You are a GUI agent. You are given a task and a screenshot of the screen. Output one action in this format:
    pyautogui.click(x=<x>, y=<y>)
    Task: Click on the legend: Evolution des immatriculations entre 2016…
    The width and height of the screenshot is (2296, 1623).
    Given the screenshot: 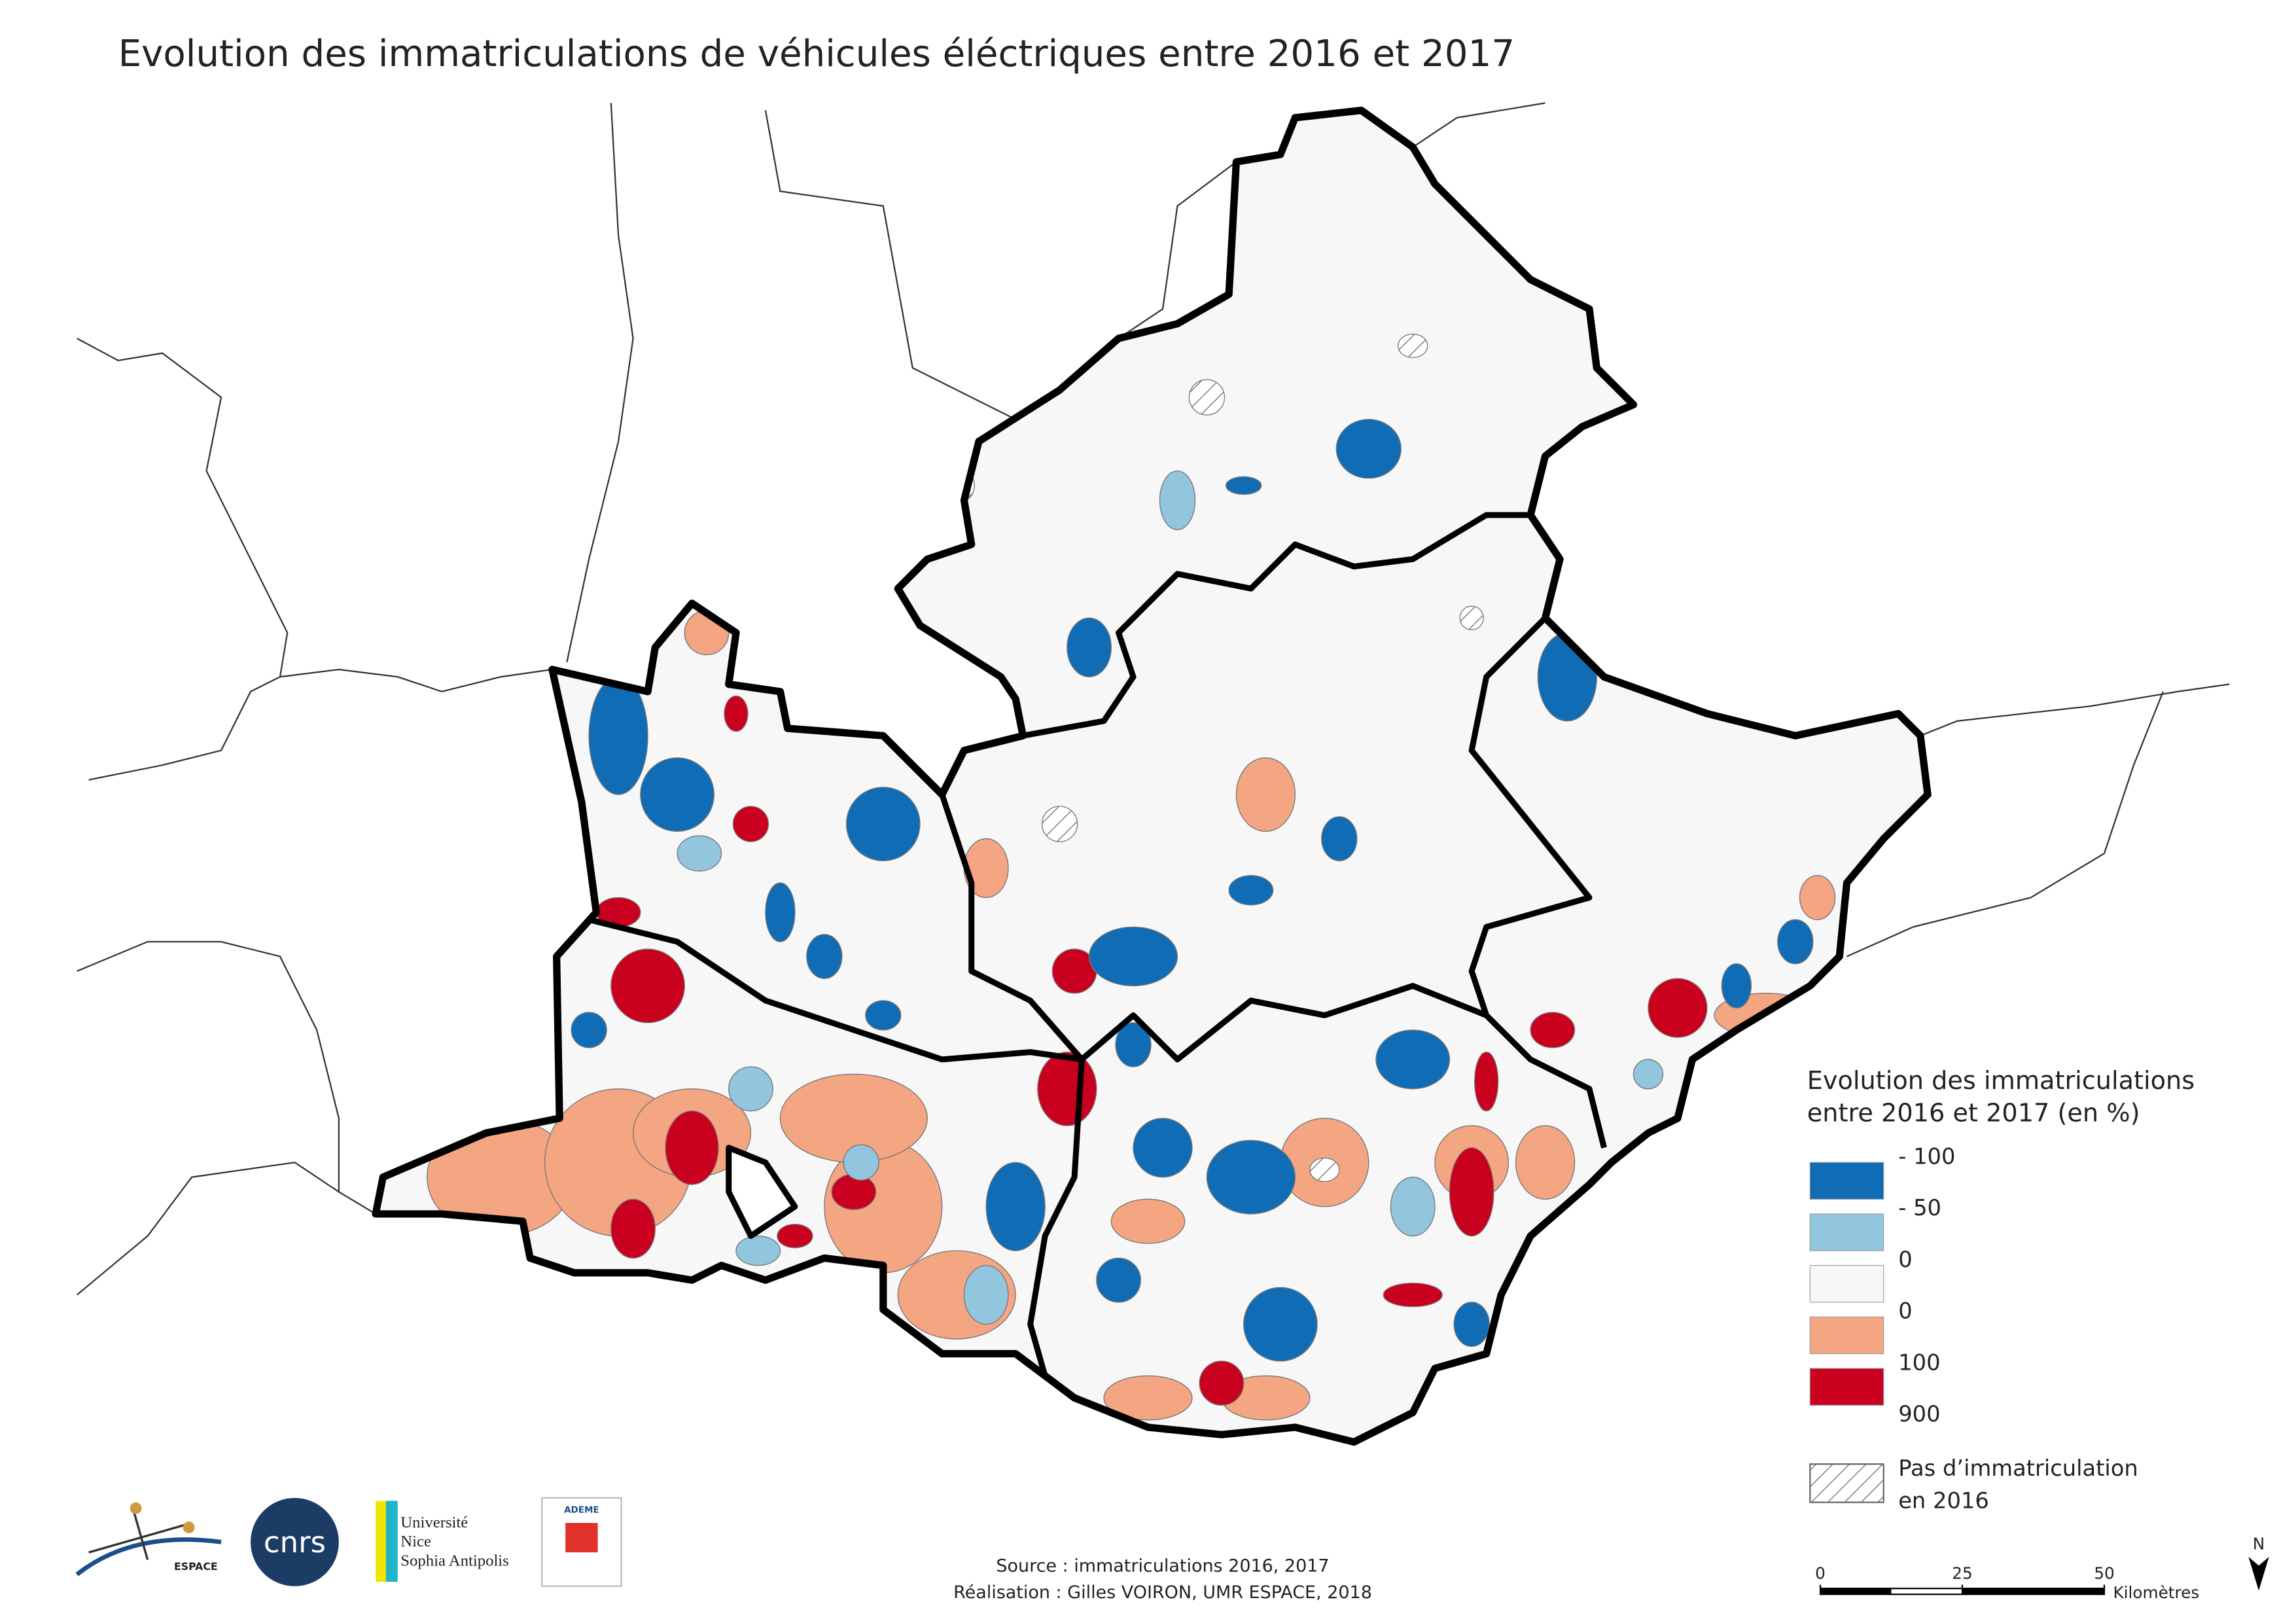 What is the action you would take?
    pyautogui.click(x=2001, y=1290)
    